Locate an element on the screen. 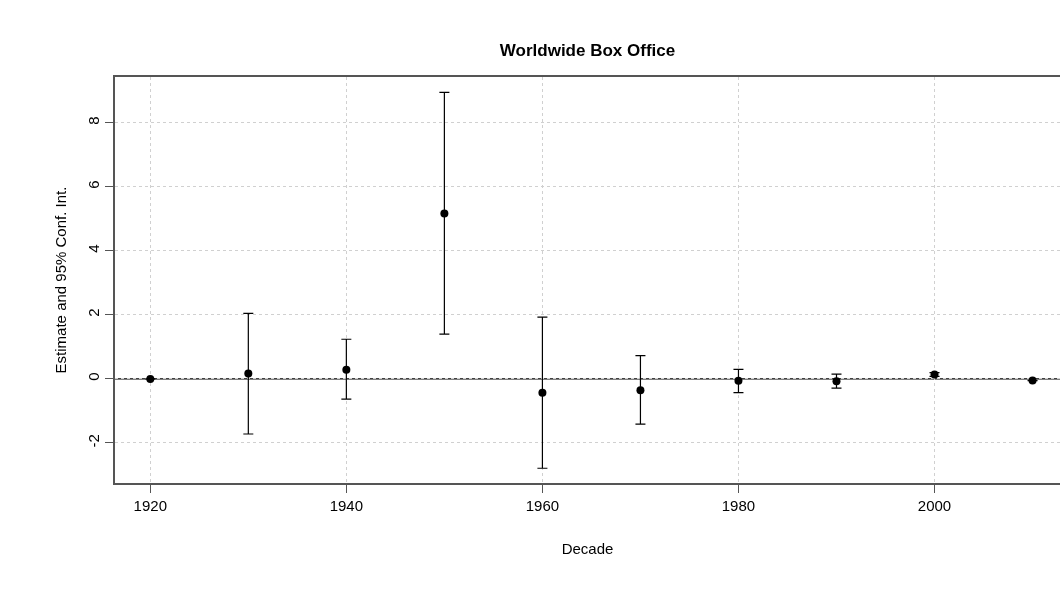 This screenshot has height=592, width=1060. x-tick-label: 1940 is located at coordinates (346, 505).